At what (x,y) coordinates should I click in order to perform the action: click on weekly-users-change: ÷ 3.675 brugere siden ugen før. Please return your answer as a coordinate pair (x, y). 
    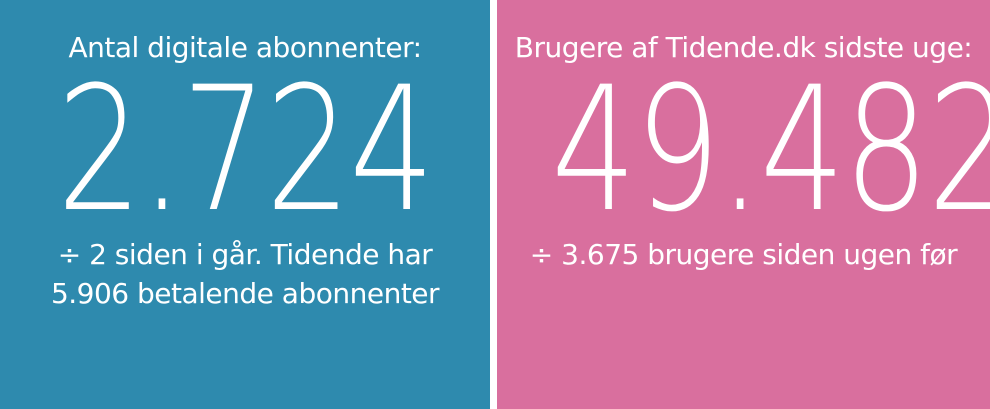
    Looking at the image, I should click on (743, 254).